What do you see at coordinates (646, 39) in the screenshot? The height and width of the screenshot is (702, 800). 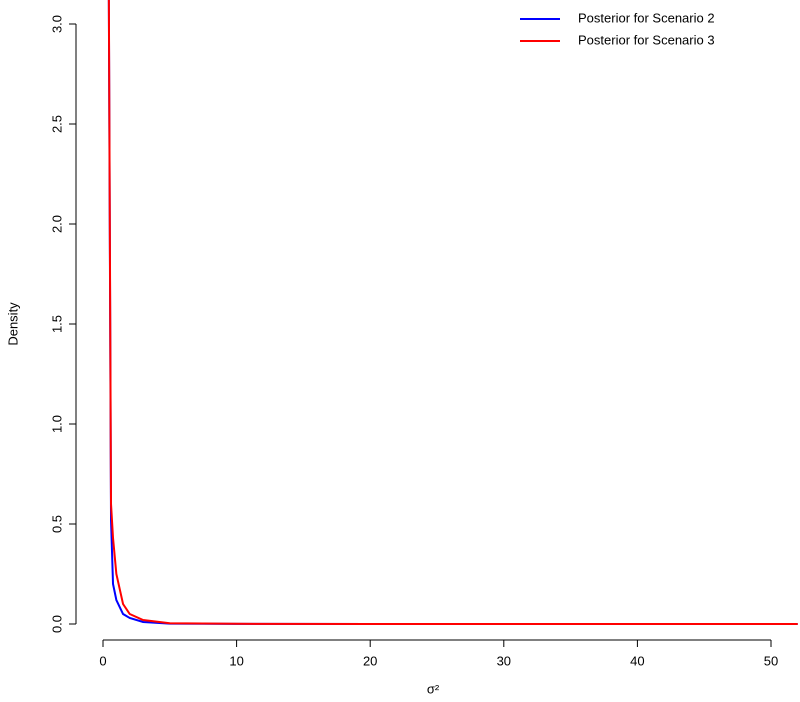 I see `legend-label: Posterior for Scenario 3` at bounding box center [646, 39].